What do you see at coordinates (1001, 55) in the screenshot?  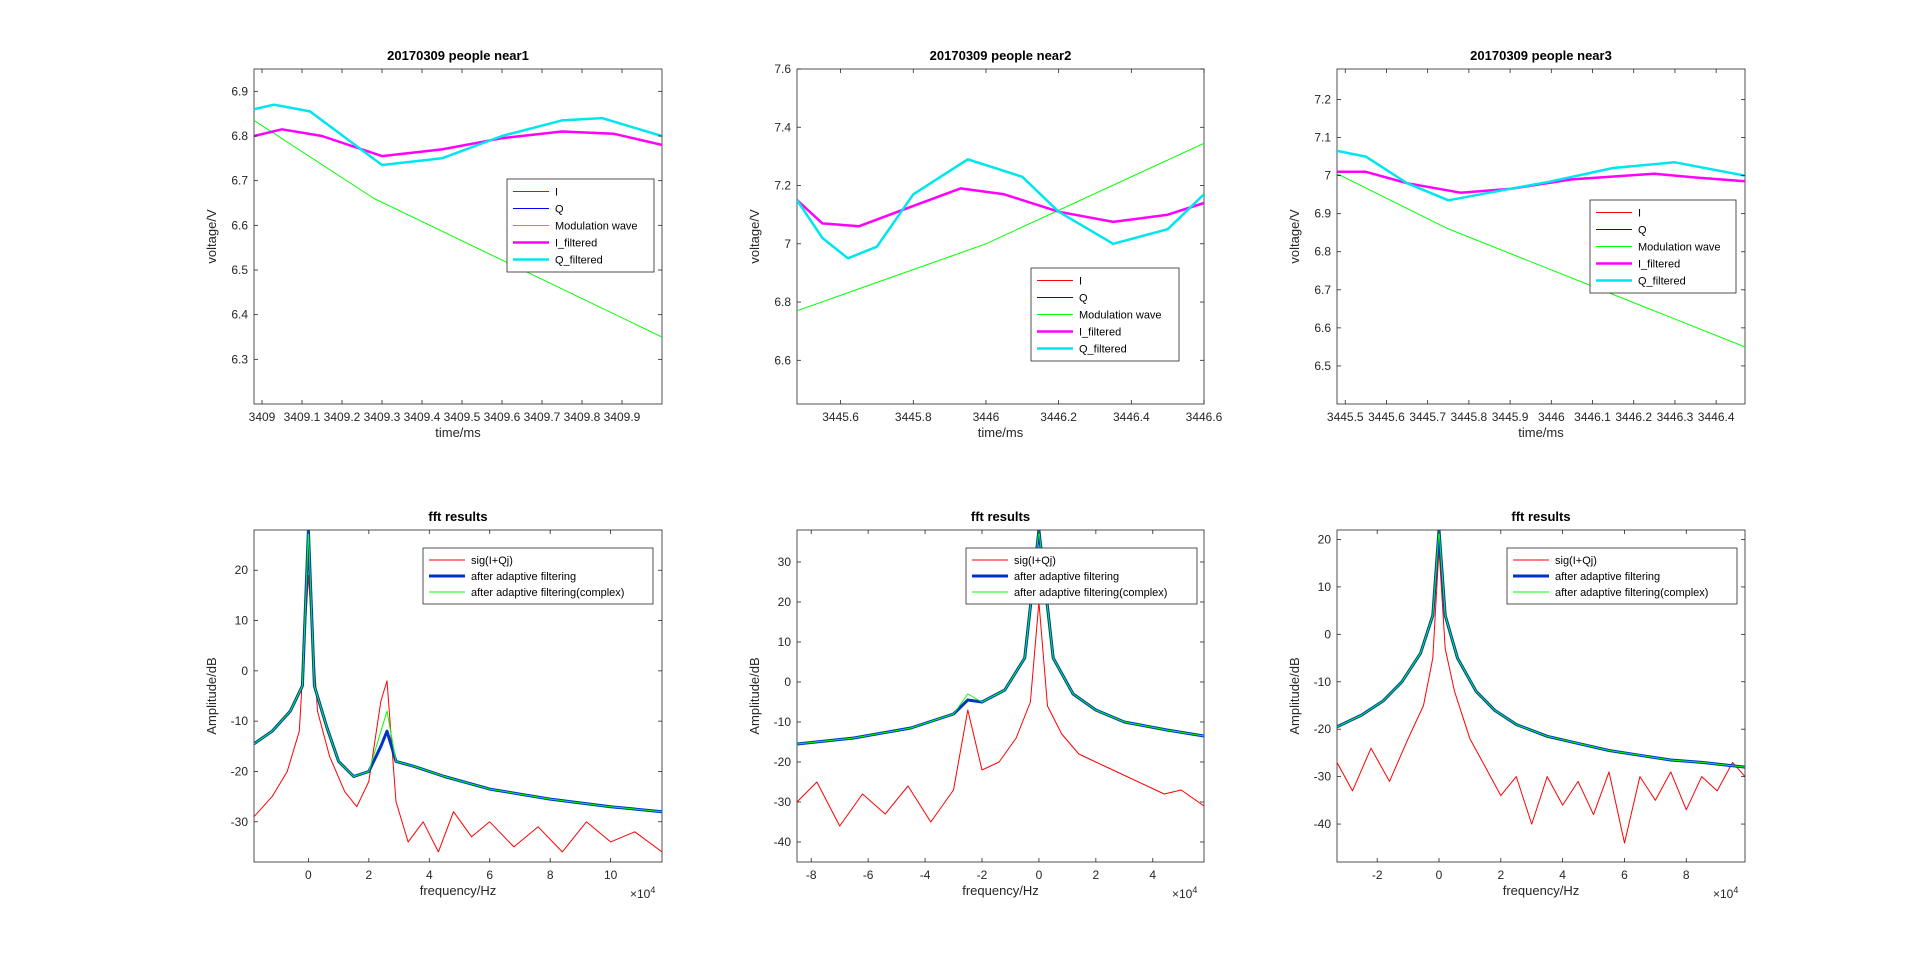 I see `chart-title: 20170309 people near2` at bounding box center [1001, 55].